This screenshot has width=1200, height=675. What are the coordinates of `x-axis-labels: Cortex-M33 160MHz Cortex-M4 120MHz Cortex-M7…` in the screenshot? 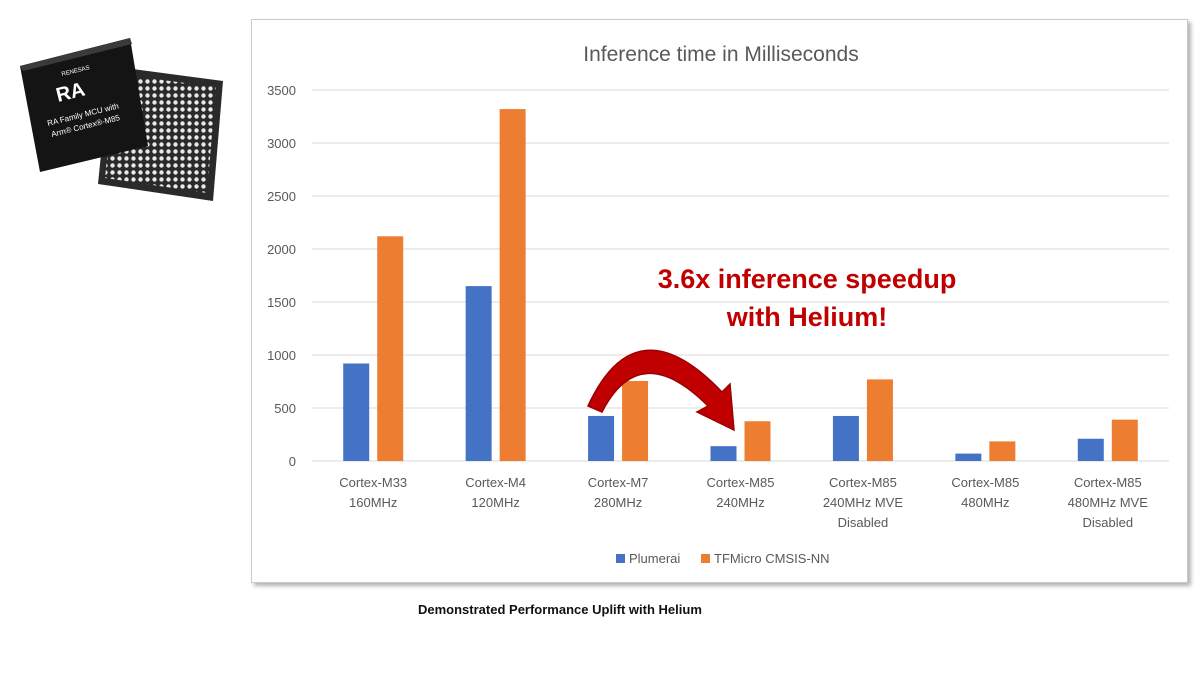 It's located at (743, 502).